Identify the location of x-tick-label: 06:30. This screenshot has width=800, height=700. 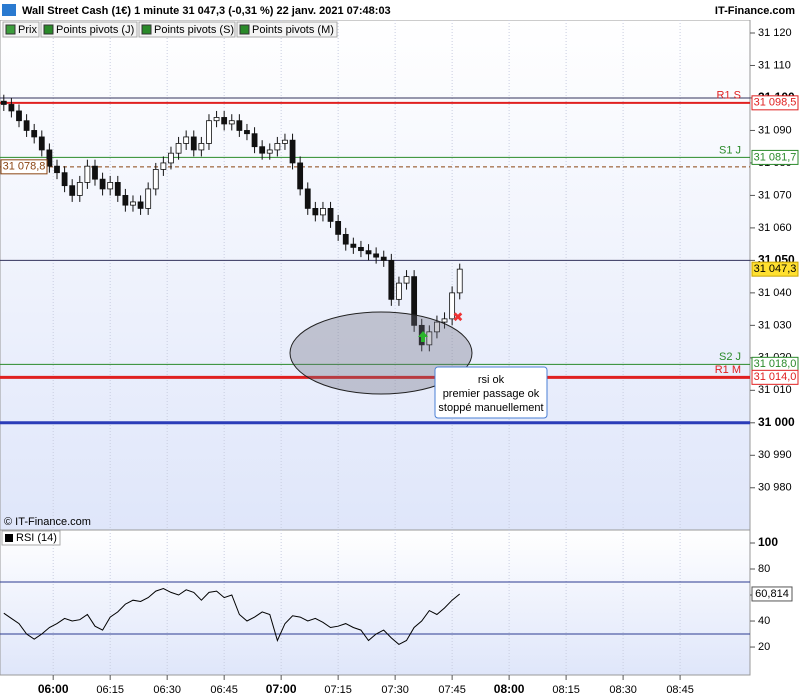
(167, 690).